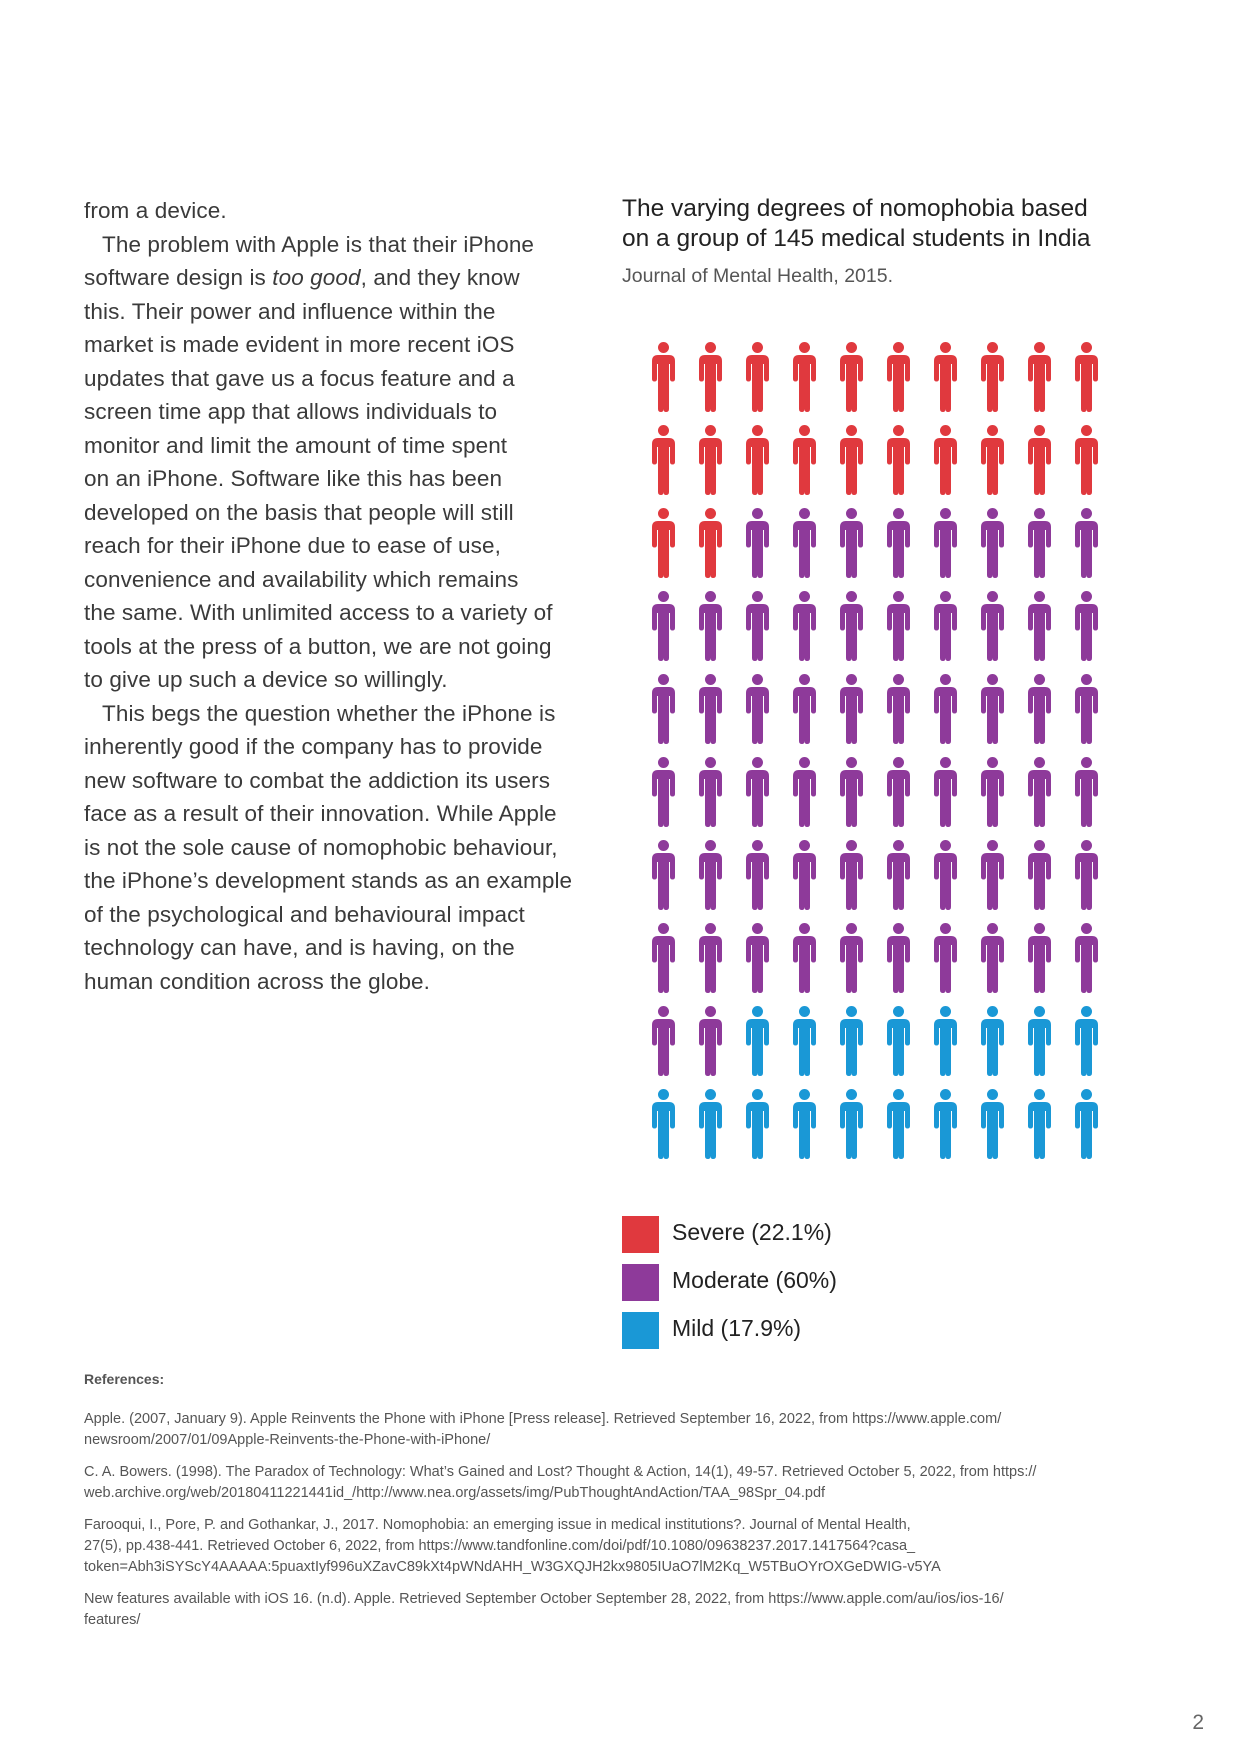 The width and height of the screenshot is (1240, 1754). I want to click on page-number: 2, so click(1198, 1722).